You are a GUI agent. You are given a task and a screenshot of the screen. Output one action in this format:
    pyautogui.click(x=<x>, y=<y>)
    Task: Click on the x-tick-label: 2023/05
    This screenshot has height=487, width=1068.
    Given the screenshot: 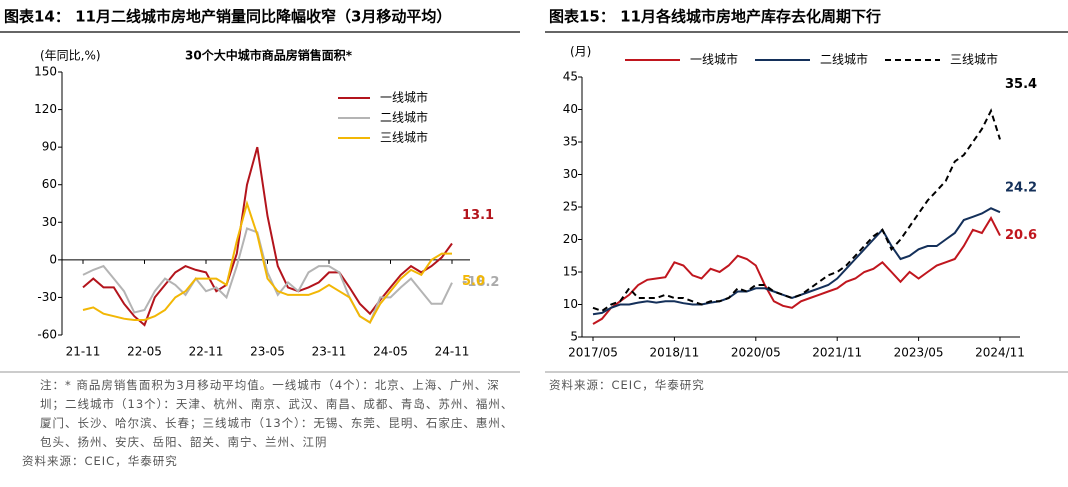 What is the action you would take?
    pyautogui.click(x=919, y=353)
    